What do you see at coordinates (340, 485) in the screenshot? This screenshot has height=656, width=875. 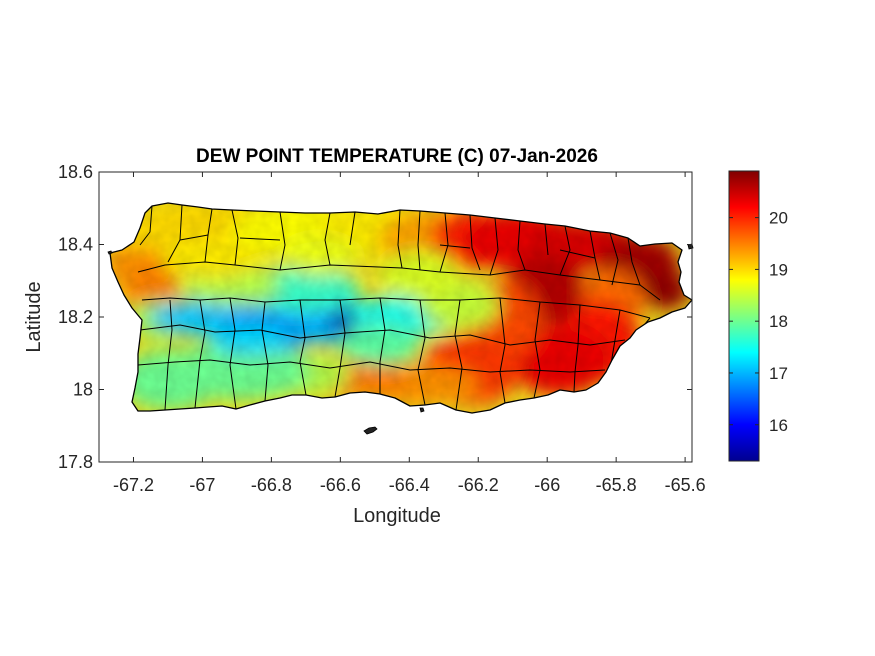 I see `x-tick-label: -66.6` at bounding box center [340, 485].